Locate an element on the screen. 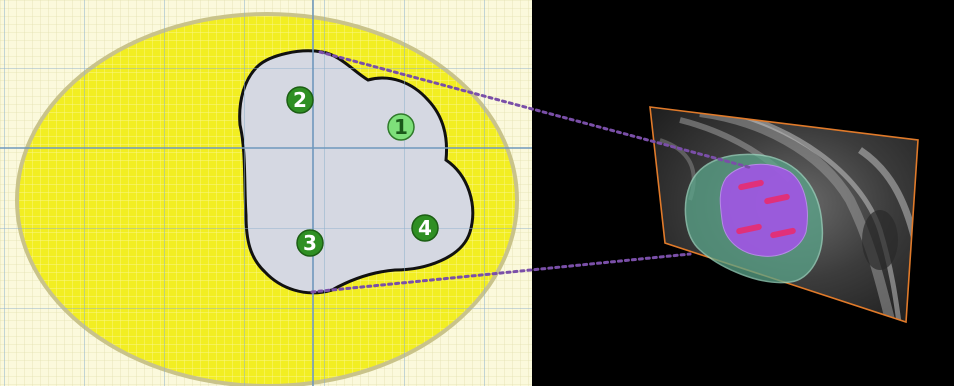 This screenshot has width=954, height=386. marker-1-circle is located at coordinates (401, 127).